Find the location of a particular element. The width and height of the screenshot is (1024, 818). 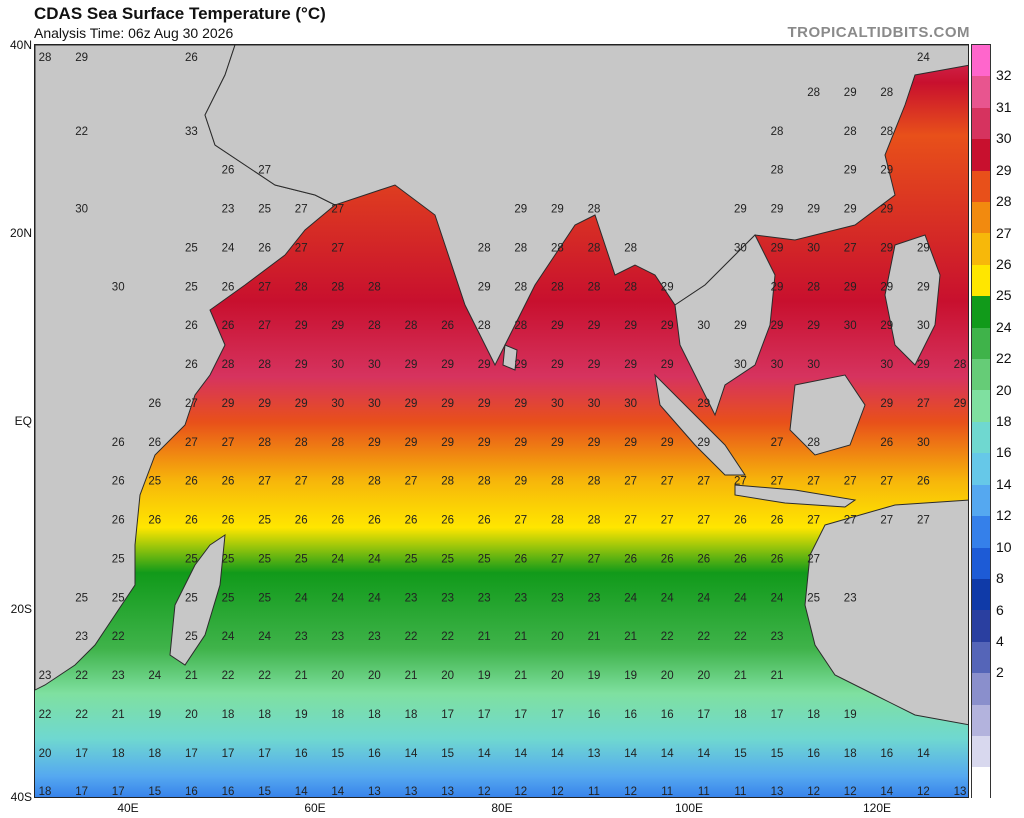

colorbar-tick-label: 29 is located at coordinates (1004, 169).